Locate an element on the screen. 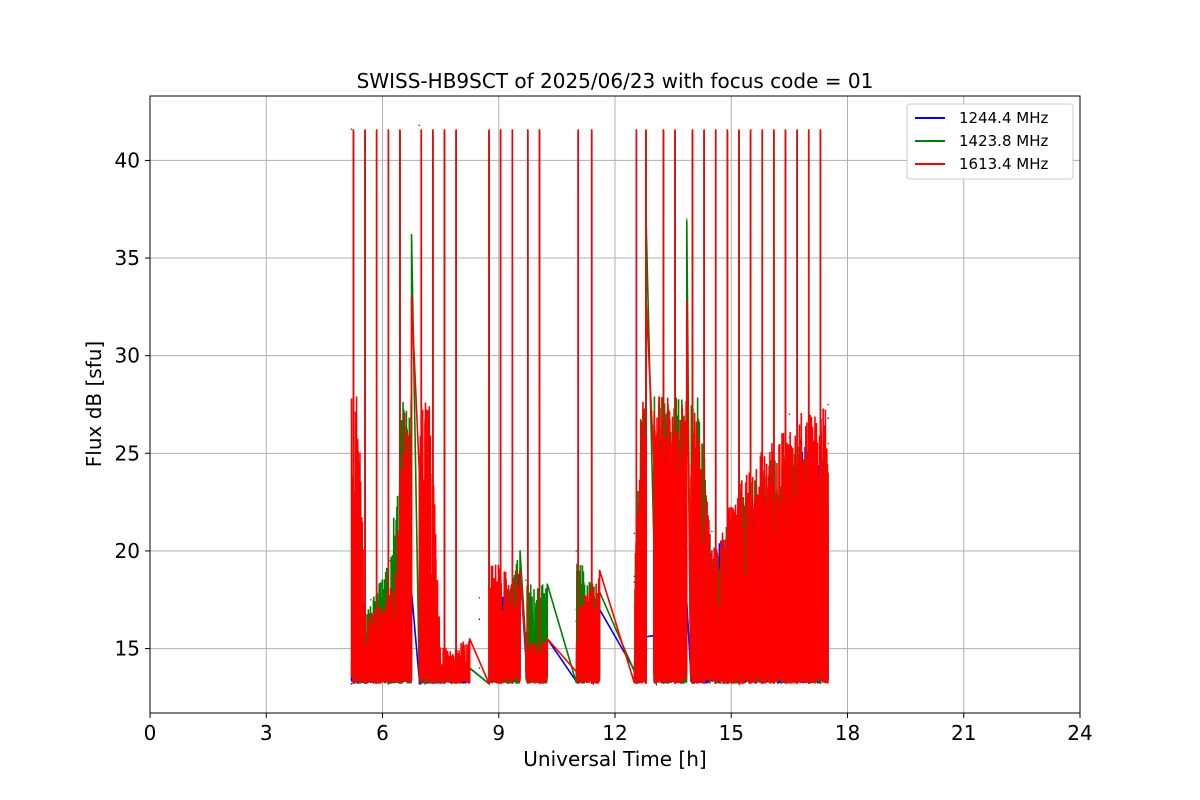  y-tick-label: 20 is located at coordinates (127, 551).